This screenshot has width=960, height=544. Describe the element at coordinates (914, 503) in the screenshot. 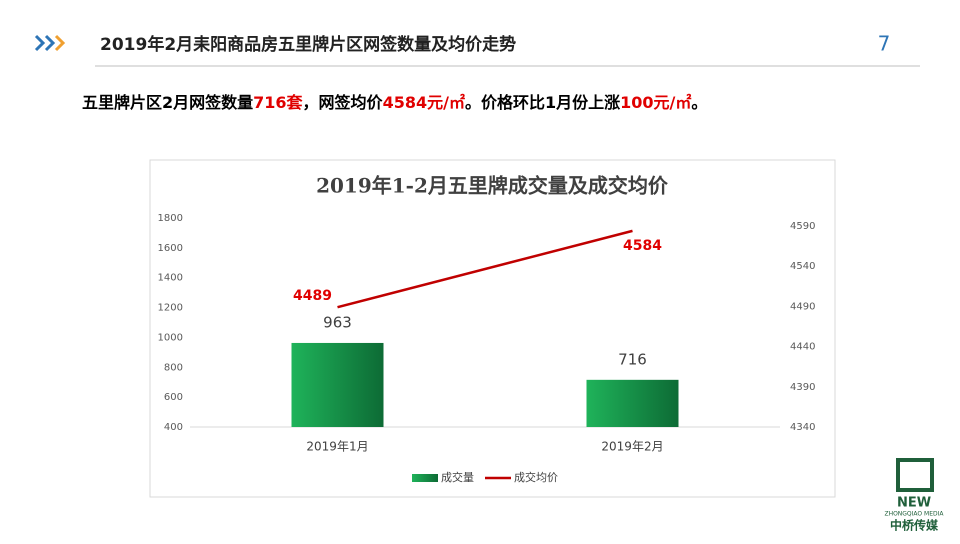

I see `logo-new: NEW` at that location.